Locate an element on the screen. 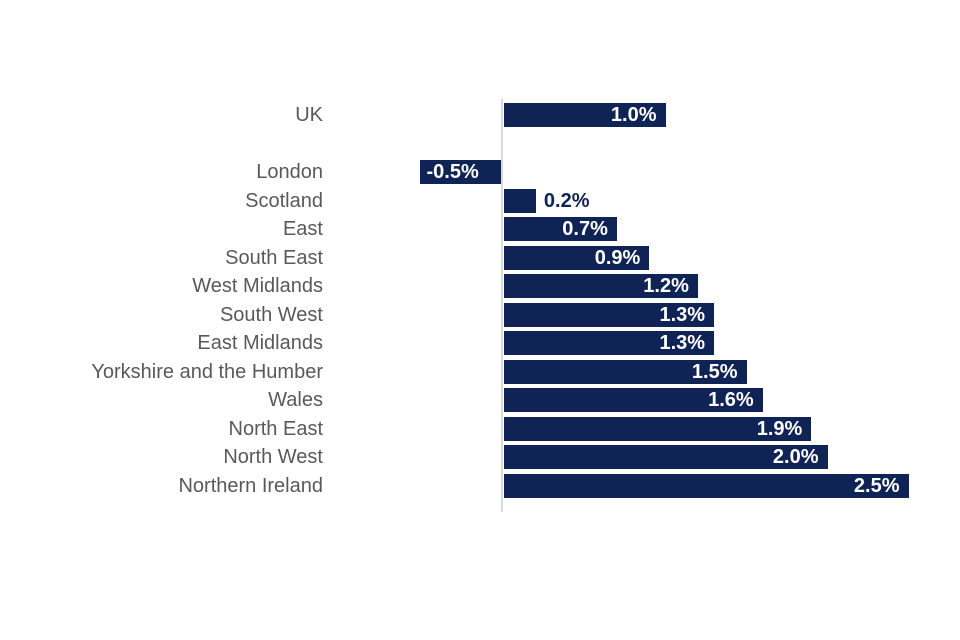 This screenshot has width=960, height=640. value-label-south-east: 0.9% is located at coordinates (617, 257).